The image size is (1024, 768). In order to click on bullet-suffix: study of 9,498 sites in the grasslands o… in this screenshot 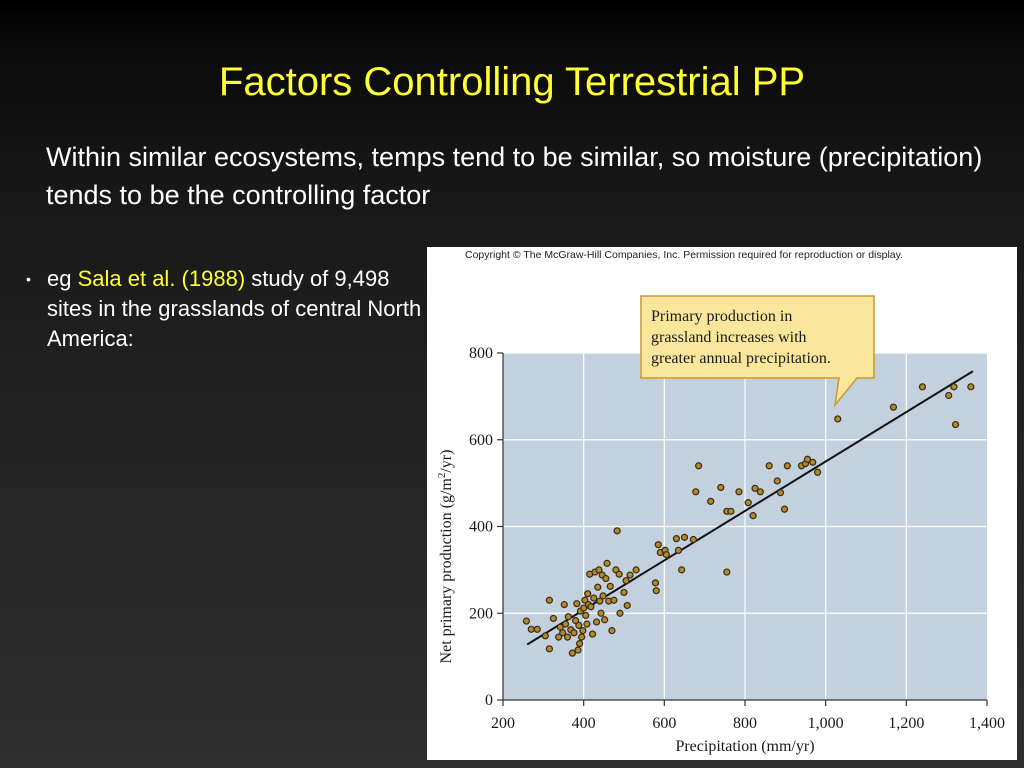, I will do `click(234, 308)`.